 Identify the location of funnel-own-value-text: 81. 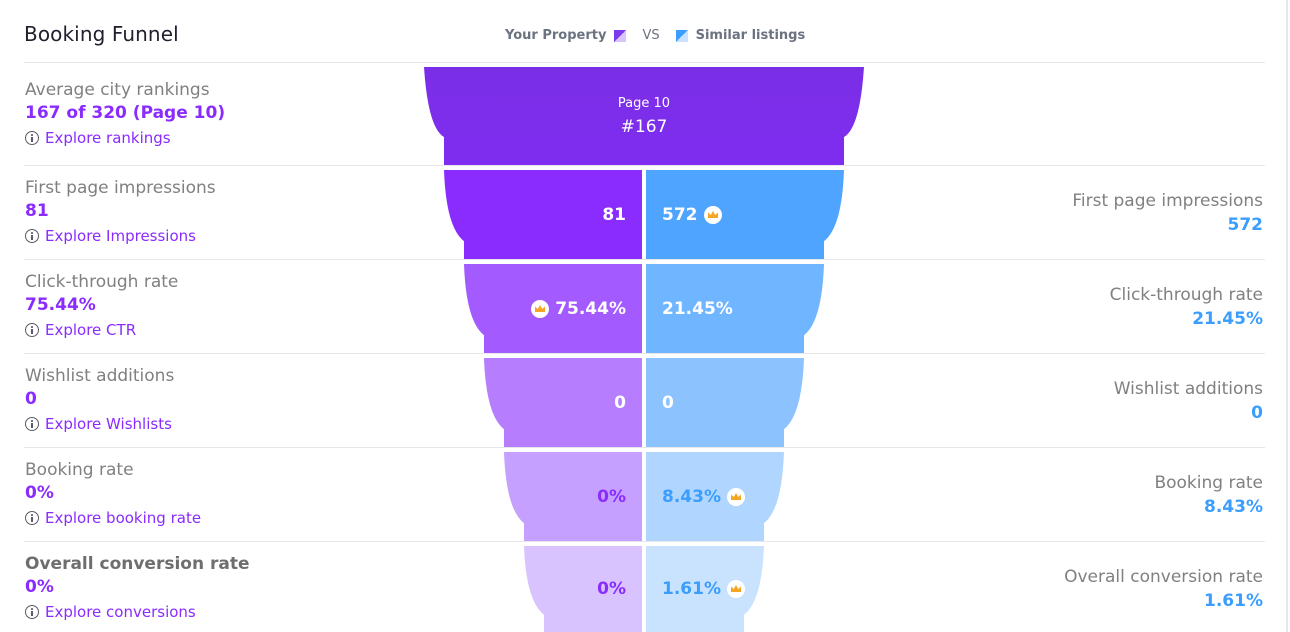
(614, 214).